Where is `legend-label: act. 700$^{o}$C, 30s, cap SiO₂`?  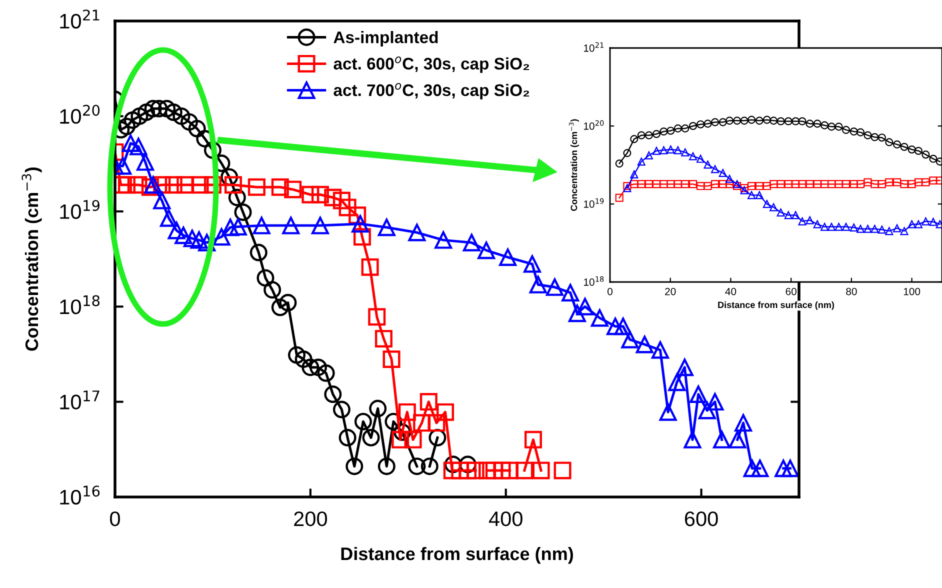 legend-label: act. 700$^{o}$C, 30s, cap SiO₂ is located at coordinates (432, 91).